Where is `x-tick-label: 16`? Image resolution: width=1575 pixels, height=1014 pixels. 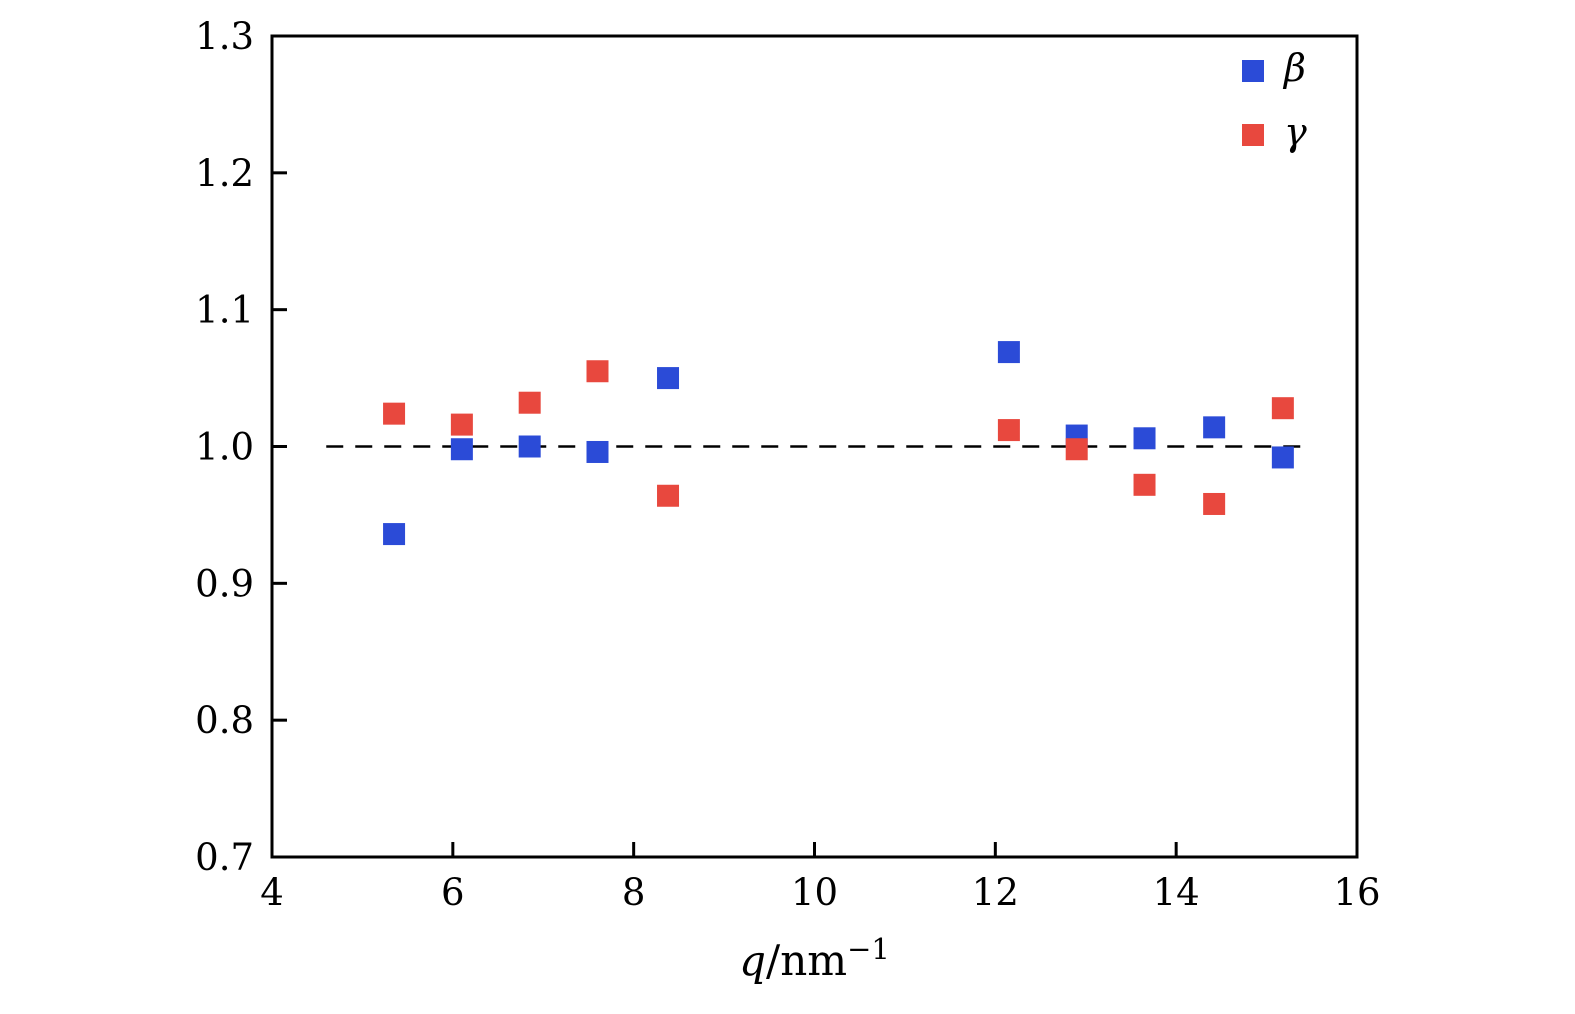
x-tick-label: 16 is located at coordinates (1356, 892).